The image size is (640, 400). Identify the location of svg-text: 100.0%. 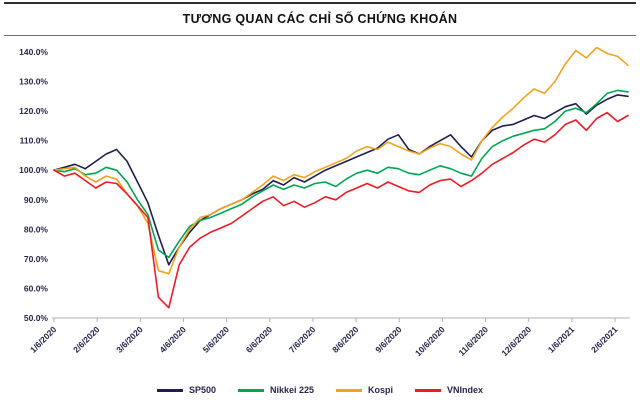
(33, 170).